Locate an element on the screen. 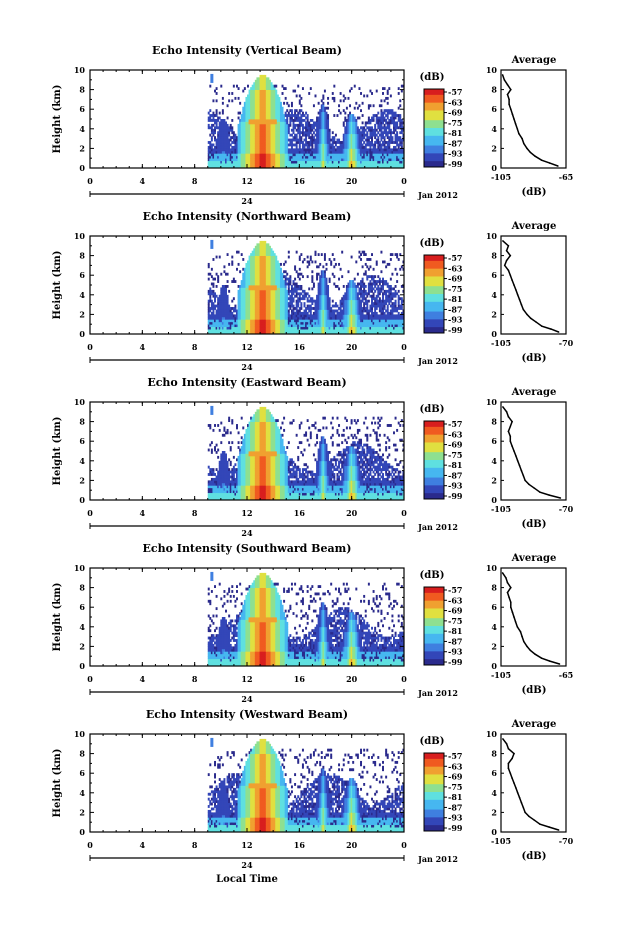 This screenshot has height=929, width=620. profile-point is located at coordinates (519, 133).